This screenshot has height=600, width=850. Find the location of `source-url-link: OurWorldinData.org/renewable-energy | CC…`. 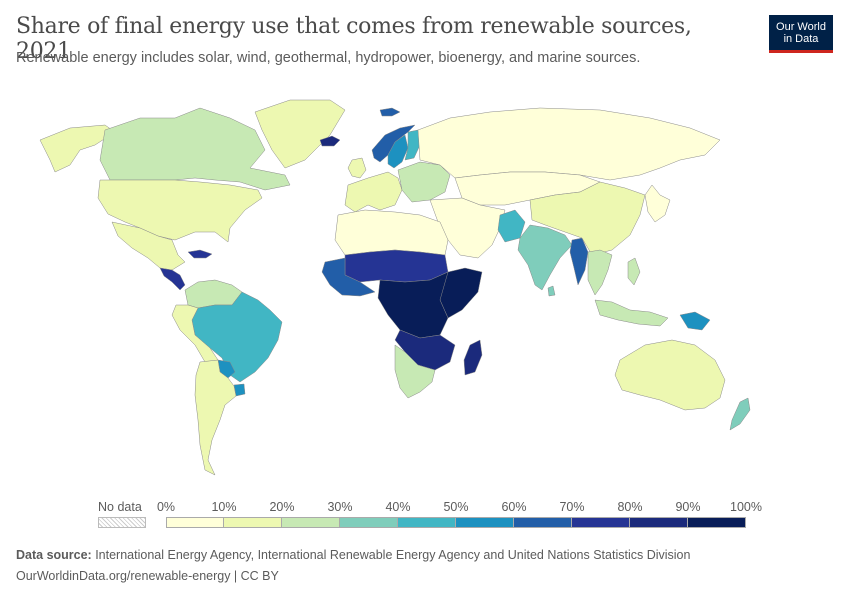

source-url-link: OurWorldinData.org/renewable-energy | CC… is located at coordinates (147, 576).